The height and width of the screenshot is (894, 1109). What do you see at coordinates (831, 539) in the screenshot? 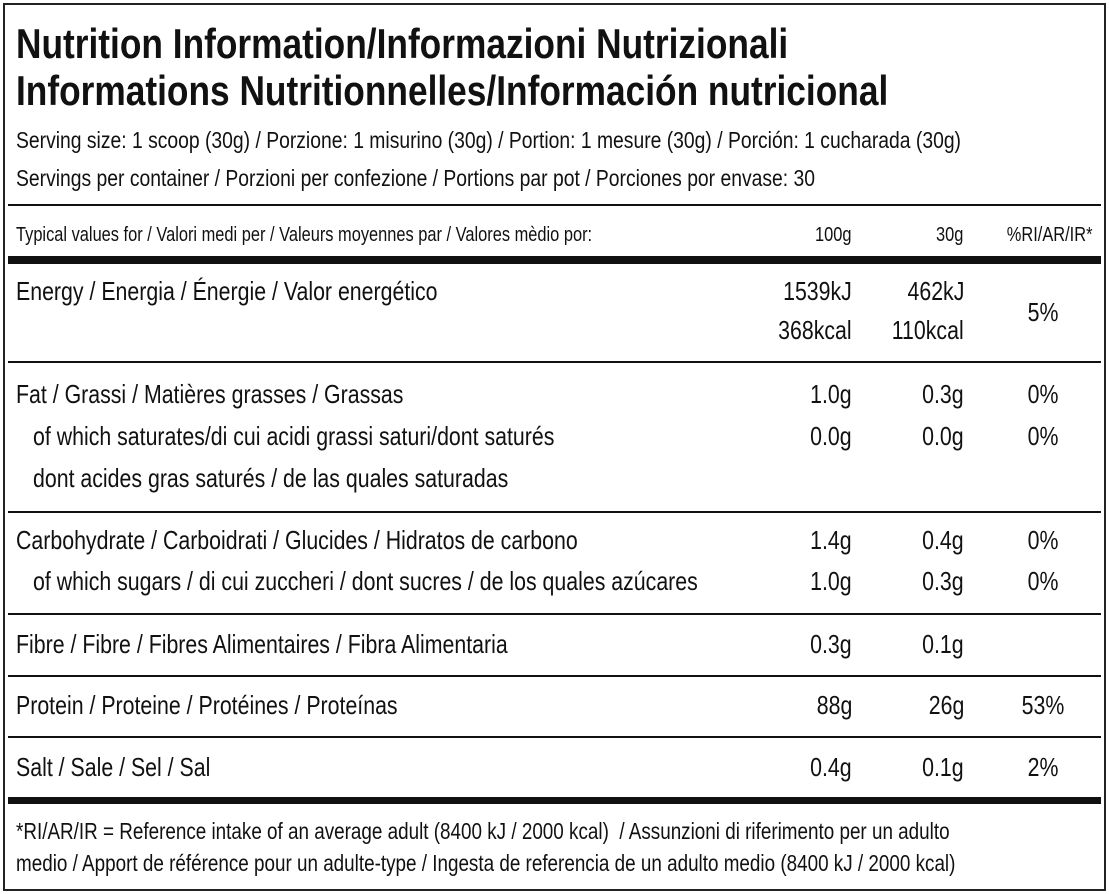
I see `value-100g: 1.4g` at bounding box center [831, 539].